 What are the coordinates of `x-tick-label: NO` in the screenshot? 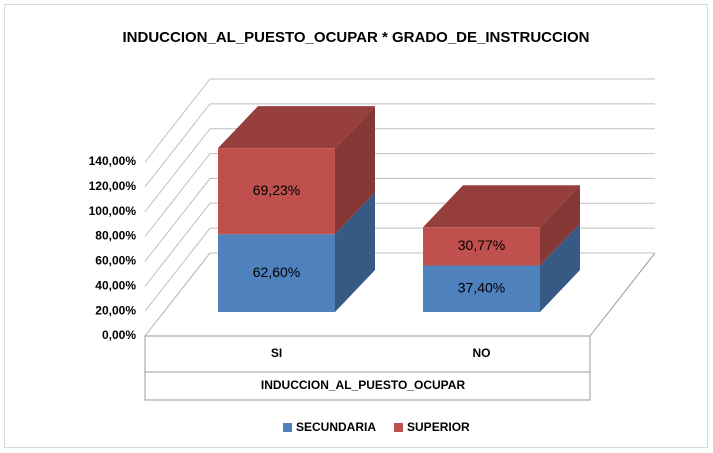 It's located at (482, 353).